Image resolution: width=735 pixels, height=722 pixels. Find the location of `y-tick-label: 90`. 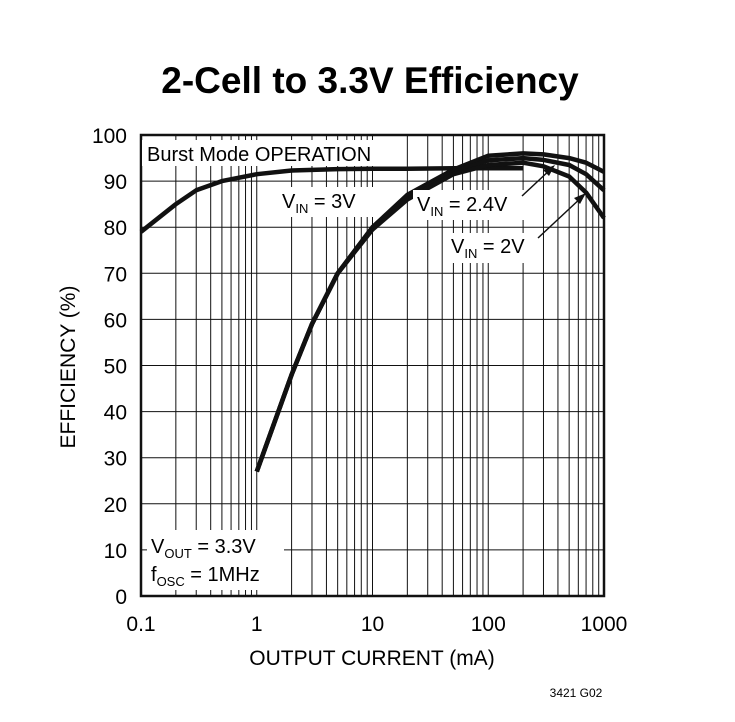

y-tick-label: 90 is located at coordinates (115, 182).